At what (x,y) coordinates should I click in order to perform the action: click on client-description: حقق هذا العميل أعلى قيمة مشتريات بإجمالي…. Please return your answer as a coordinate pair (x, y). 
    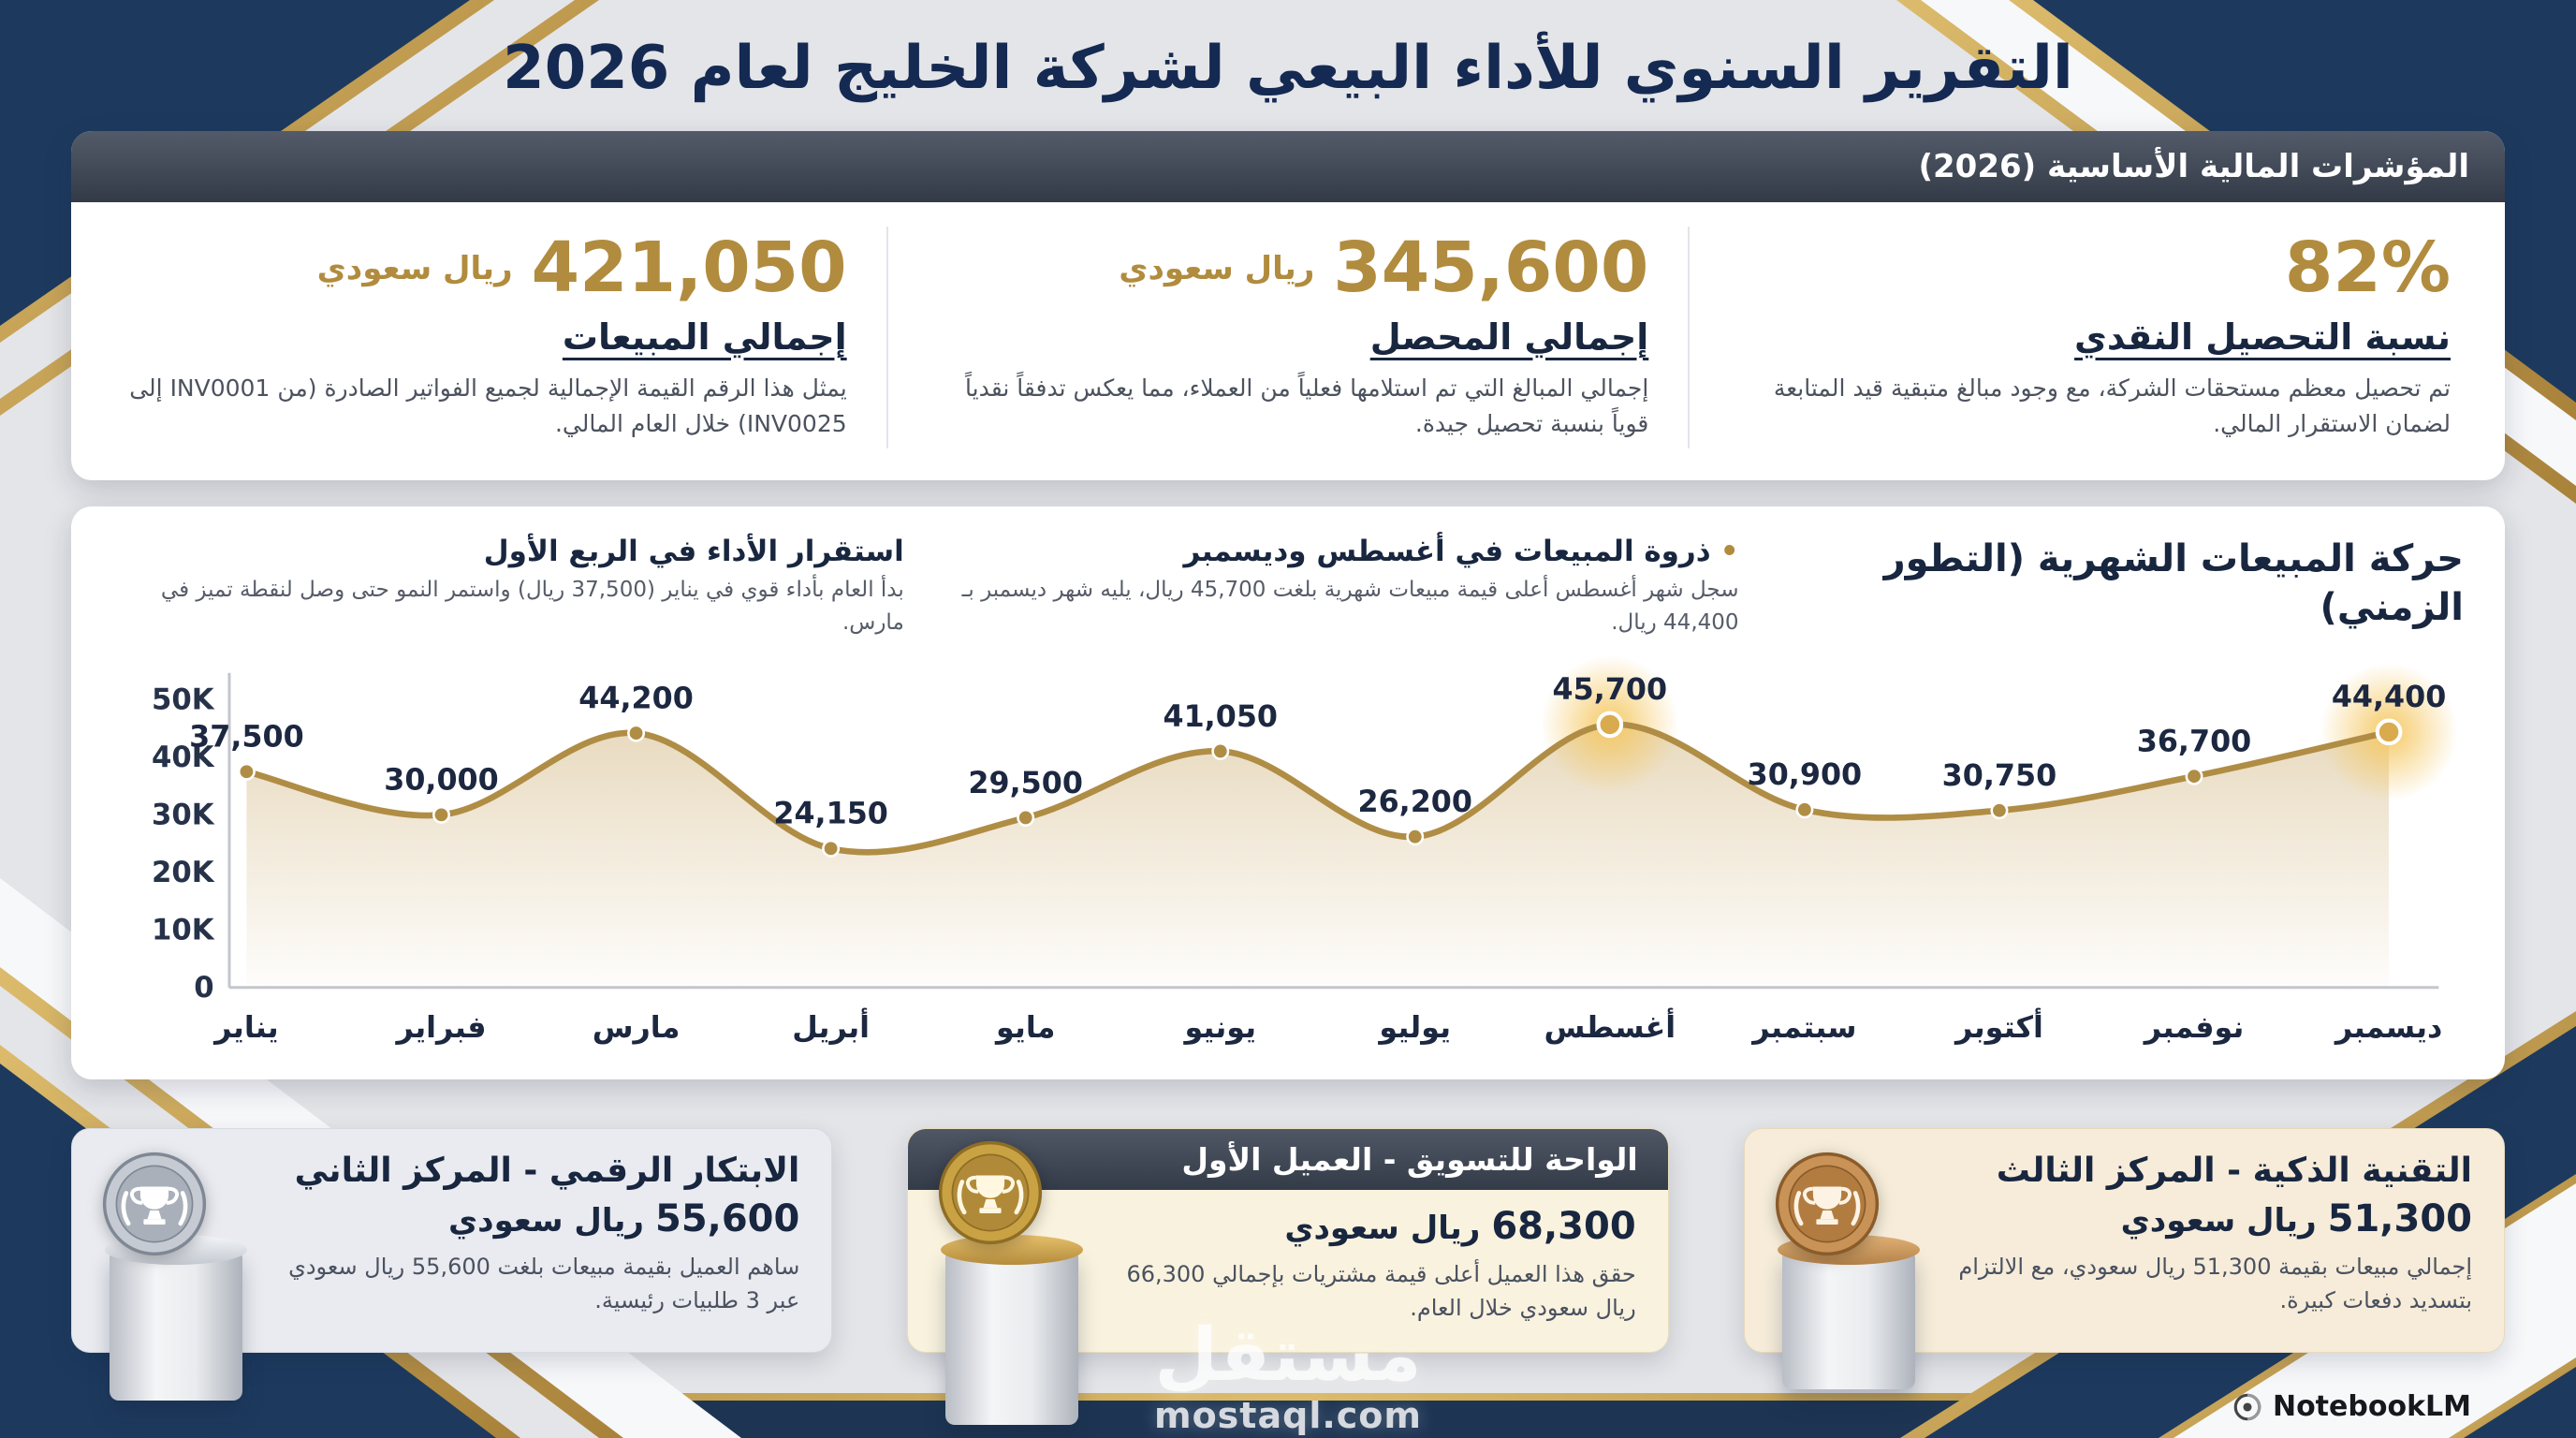
    Looking at the image, I should click on (1381, 1290).